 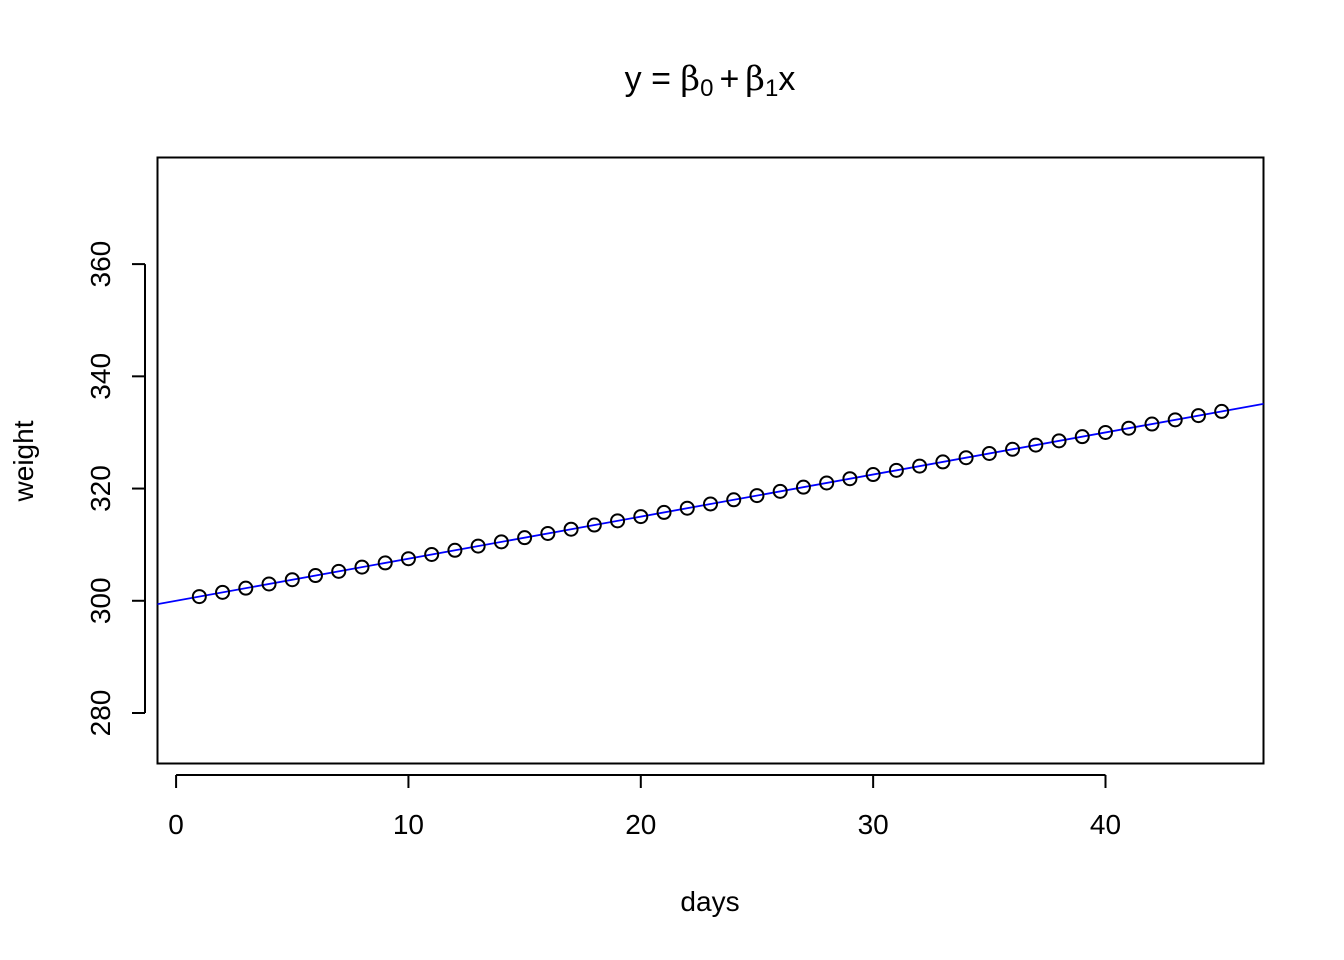 What do you see at coordinates (408, 824) in the screenshot?
I see `x-tick-label: 10` at bounding box center [408, 824].